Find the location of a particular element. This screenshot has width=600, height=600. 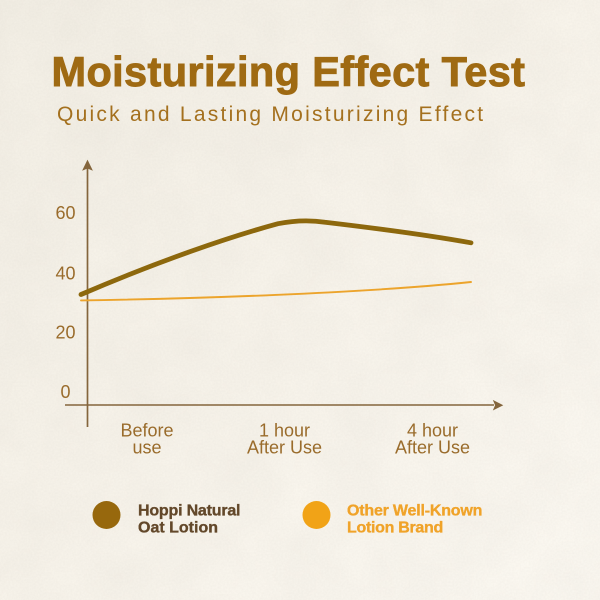

svg-text: Hoppi Natural is located at coordinates (189, 511).